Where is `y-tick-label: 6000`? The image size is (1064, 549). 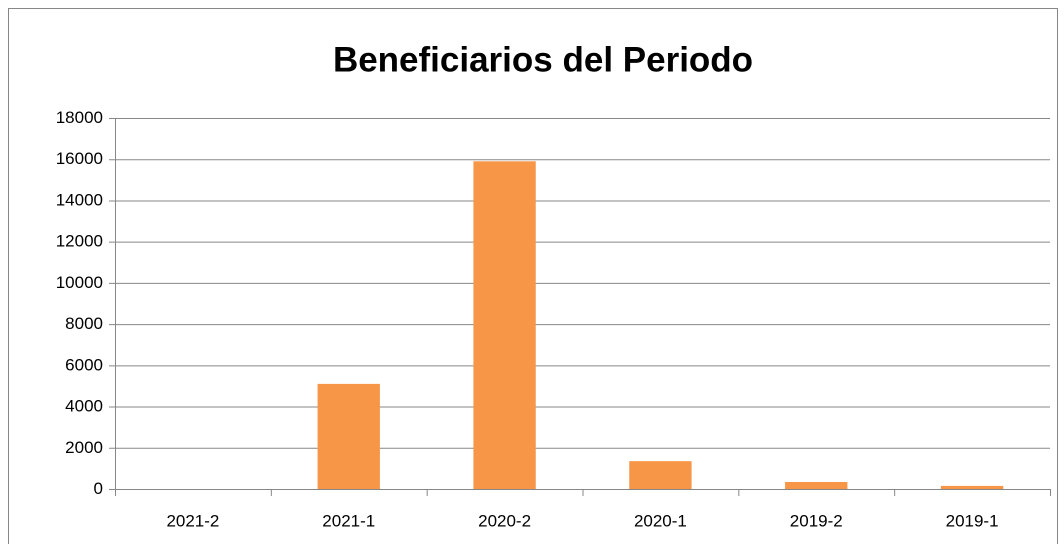
y-tick-label: 6000 is located at coordinates (84, 364).